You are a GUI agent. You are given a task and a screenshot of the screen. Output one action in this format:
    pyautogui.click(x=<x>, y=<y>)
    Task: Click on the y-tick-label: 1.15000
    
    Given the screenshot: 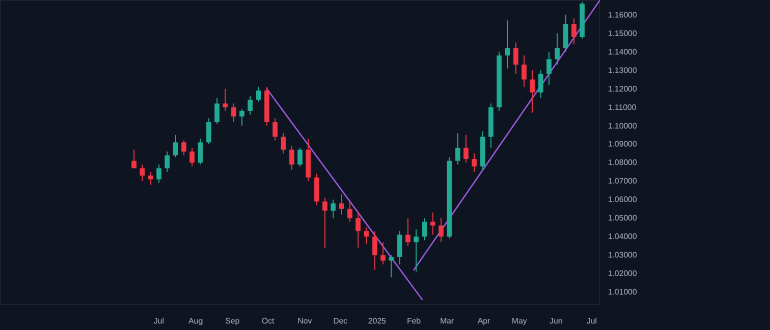 What is the action you would take?
    pyautogui.click(x=623, y=33)
    